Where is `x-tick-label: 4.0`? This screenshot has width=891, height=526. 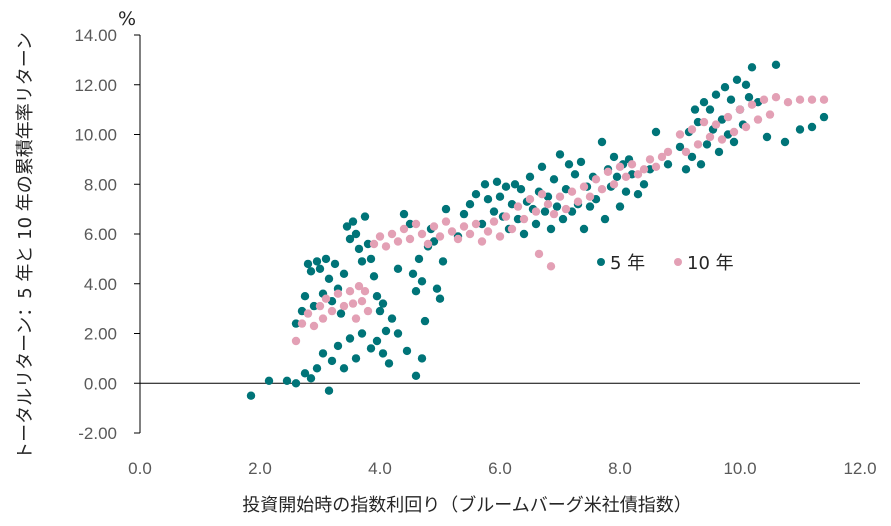
x-tick-label: 4.0 is located at coordinates (380, 468).